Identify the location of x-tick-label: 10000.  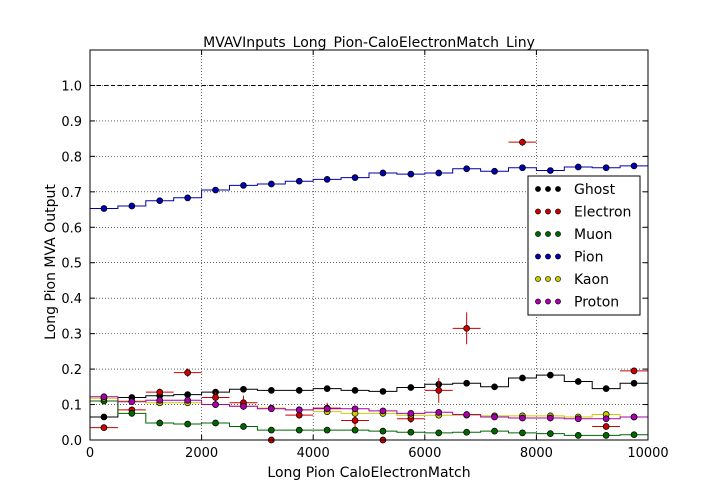
(647, 453).